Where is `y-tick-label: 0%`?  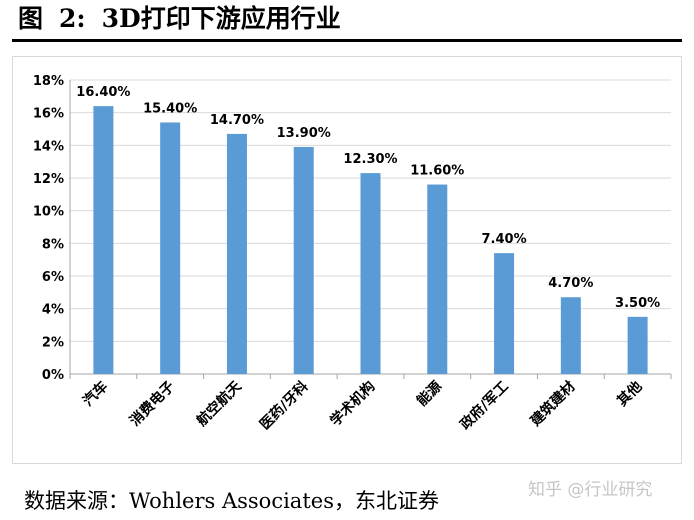 y-tick-label: 0% is located at coordinates (53, 375).